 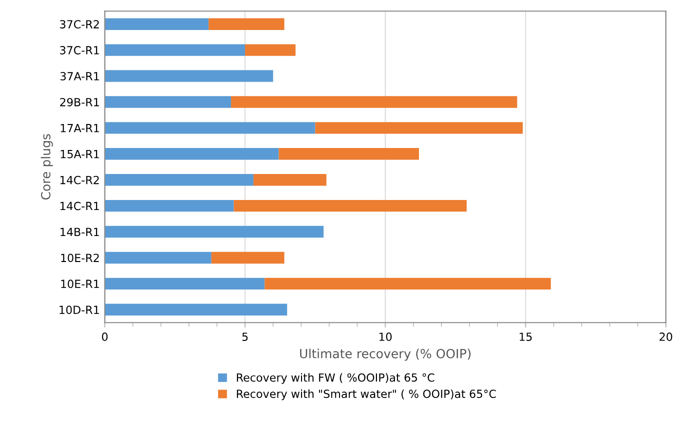 What do you see at coordinates (79, 206) in the screenshot?
I see `y-tick-label: 14C-R1` at bounding box center [79, 206].